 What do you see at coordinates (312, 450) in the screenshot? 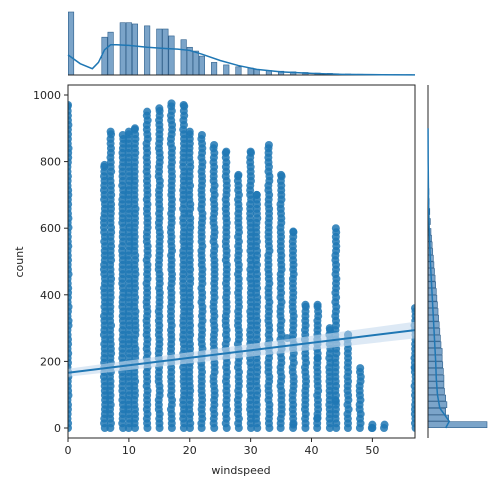
I see `x-tick-label: 40` at bounding box center [312, 450].